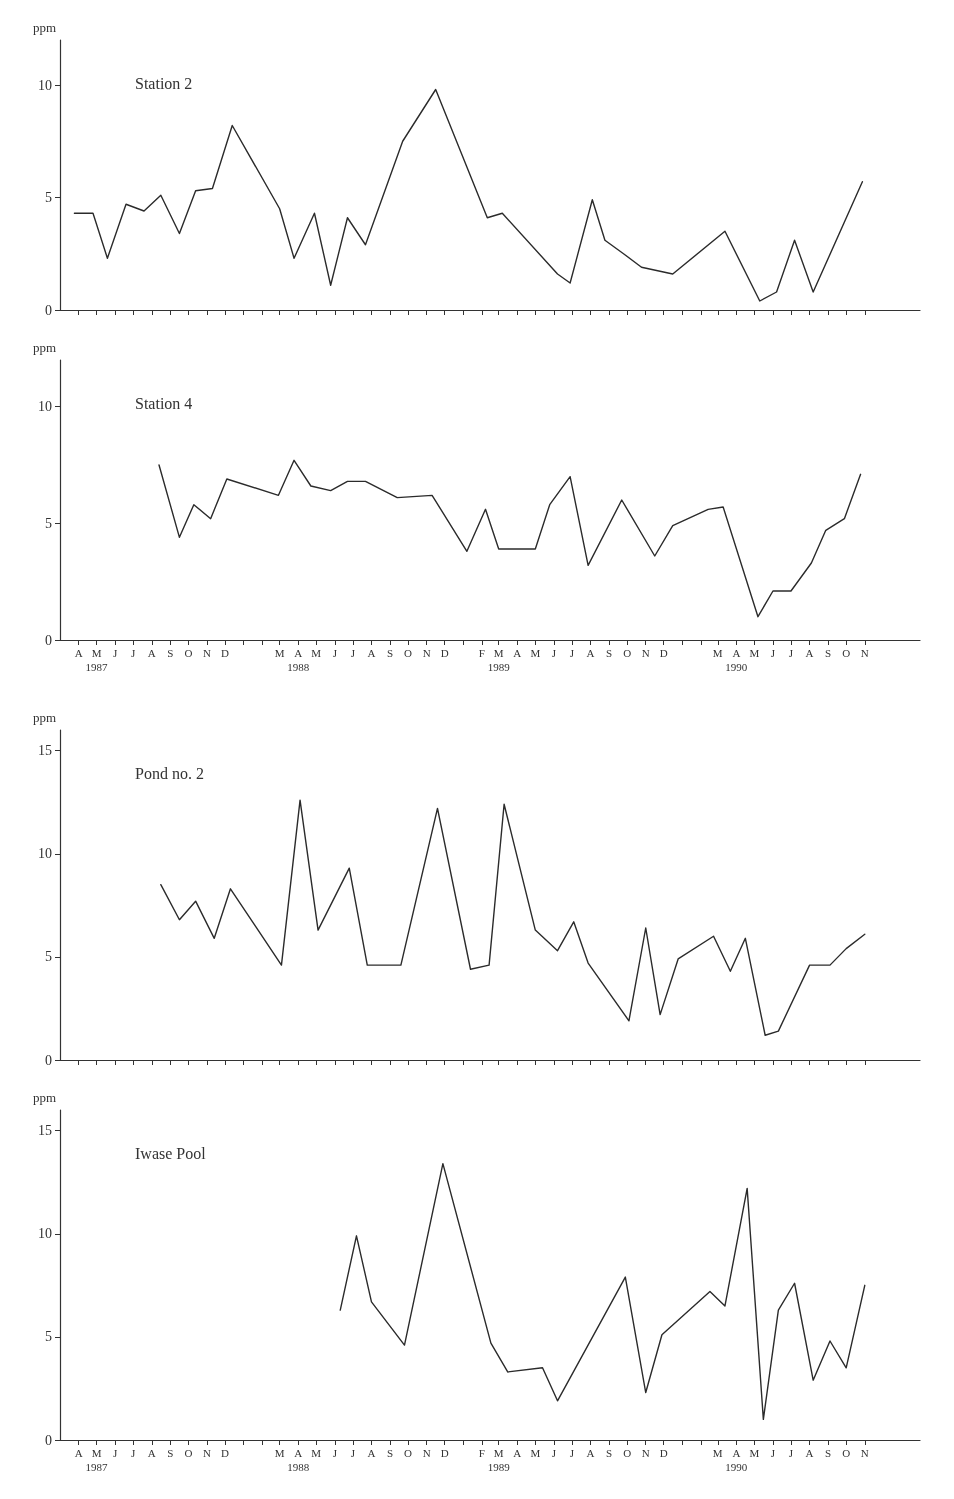  Describe the element at coordinates (499, 1460) in the screenshot. I see `x-tick-label: M 1989` at that location.